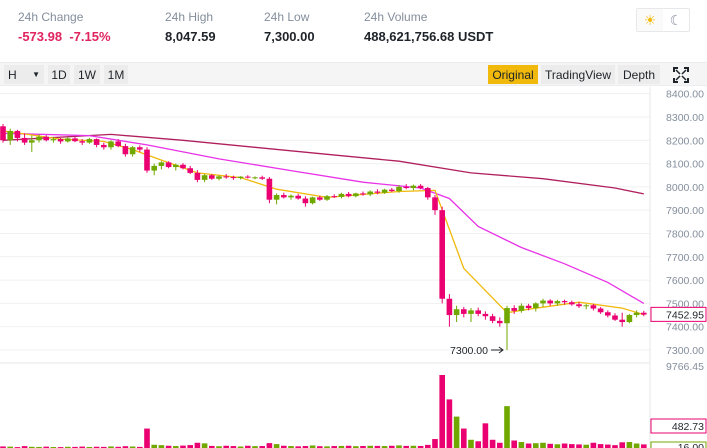 The image size is (707, 448). Describe the element at coordinates (685, 351) in the screenshot. I see `price-tick-label: 7300.00` at that location.